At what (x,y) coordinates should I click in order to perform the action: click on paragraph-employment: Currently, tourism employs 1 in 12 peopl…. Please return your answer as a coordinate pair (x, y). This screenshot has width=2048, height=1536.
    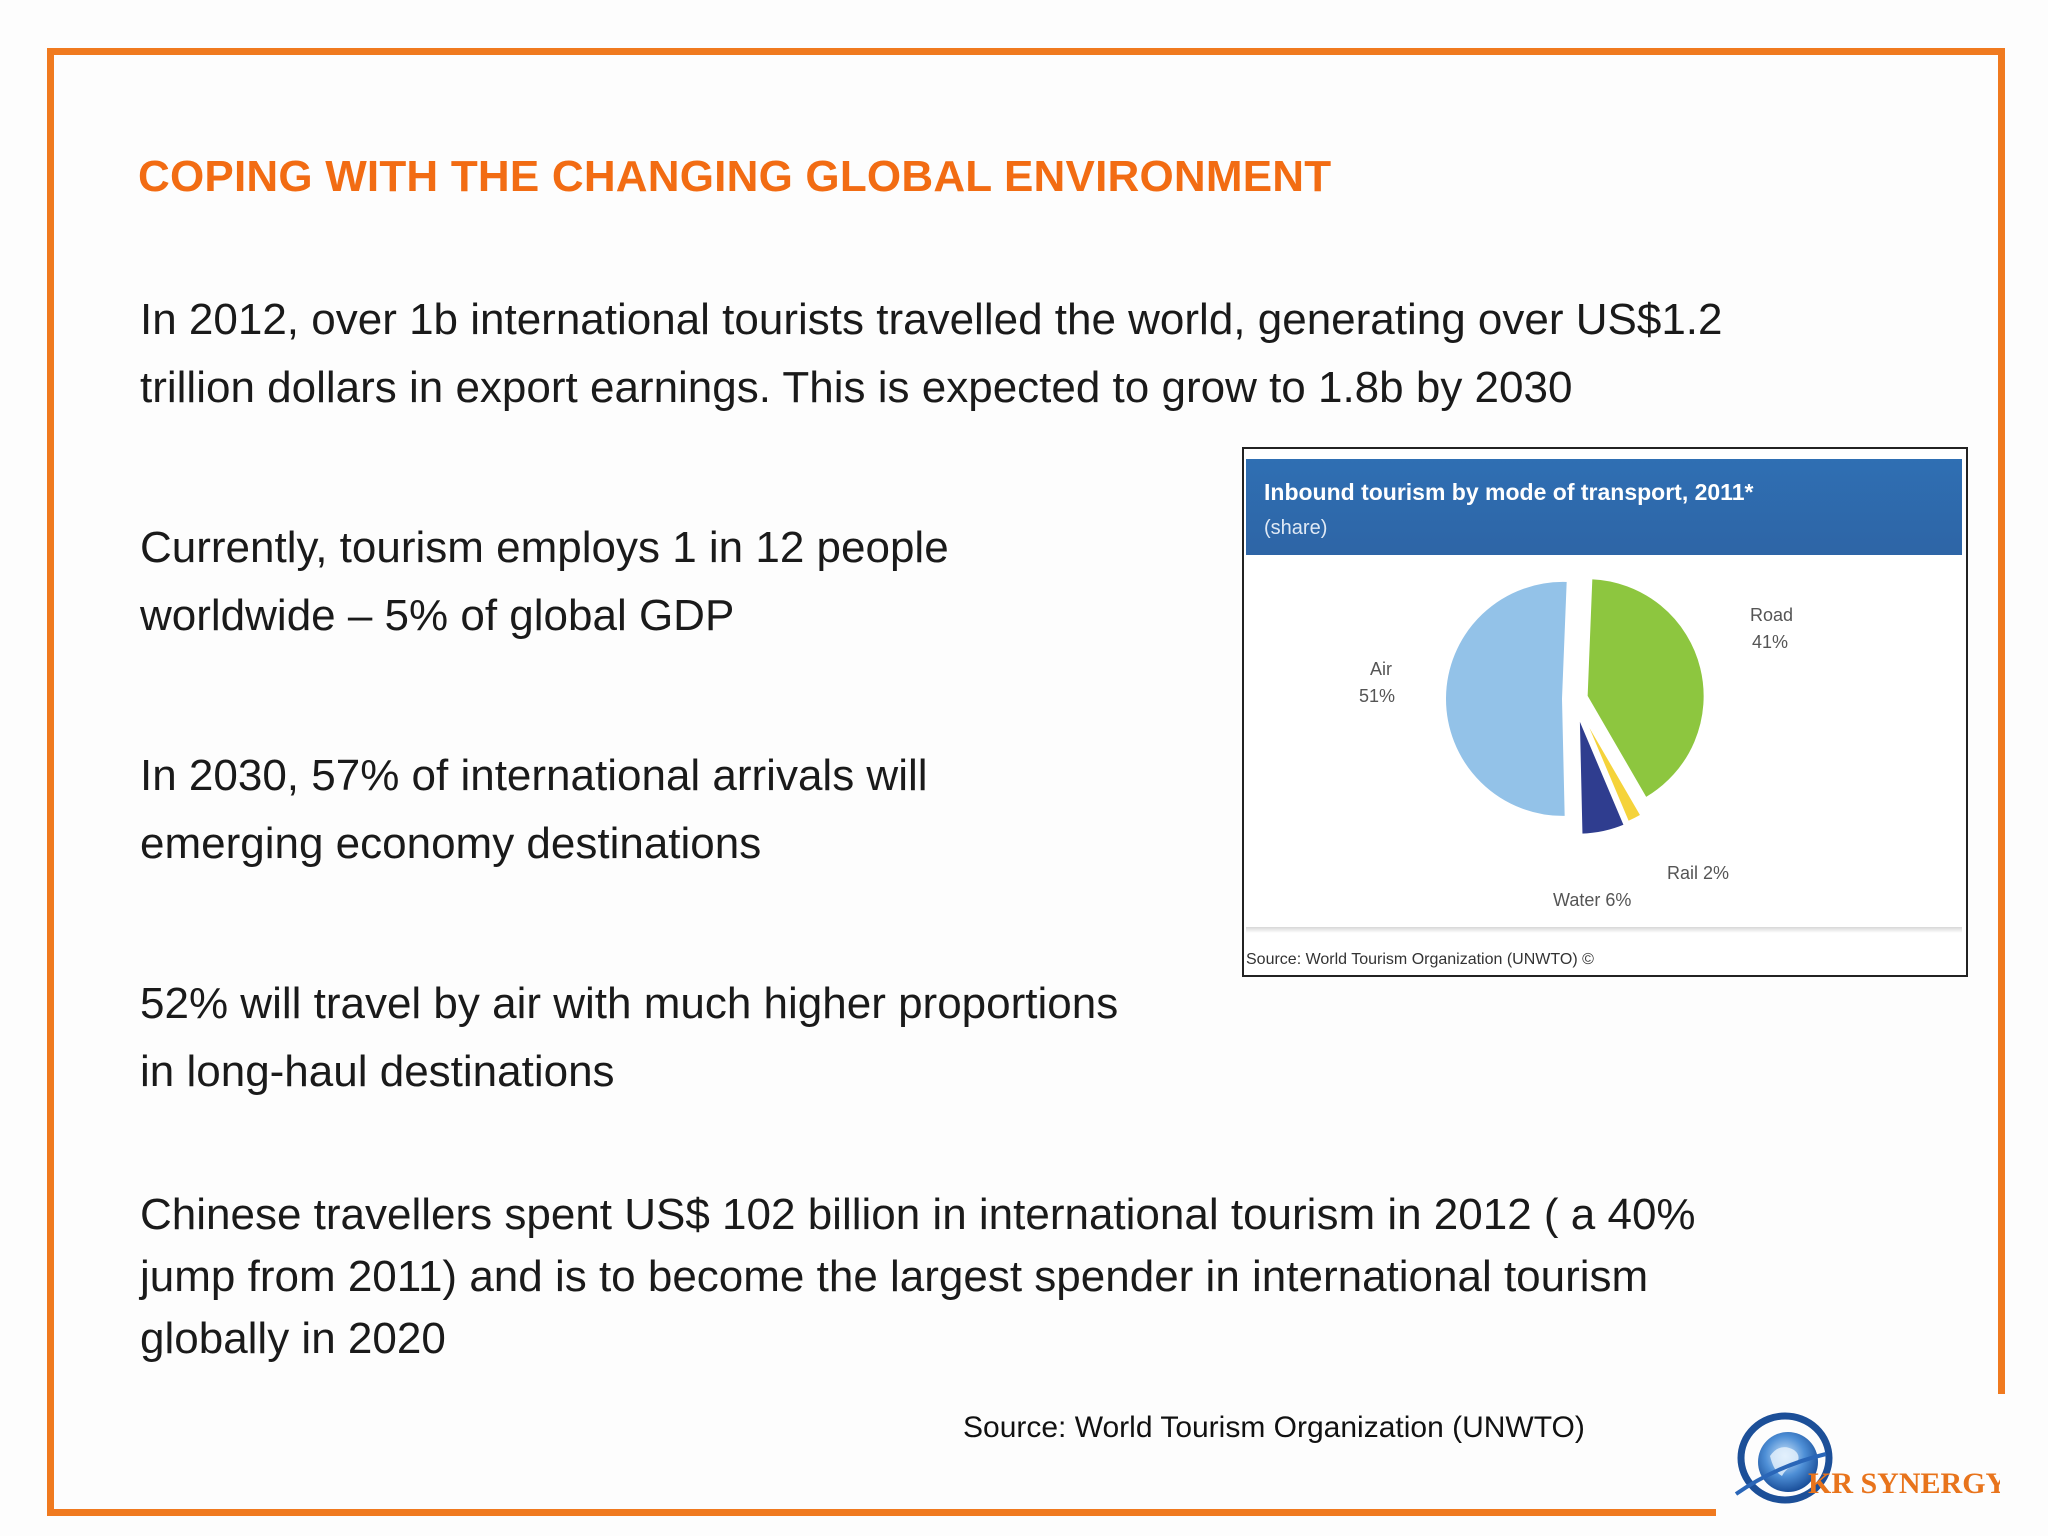
    Looking at the image, I should click on (544, 582).